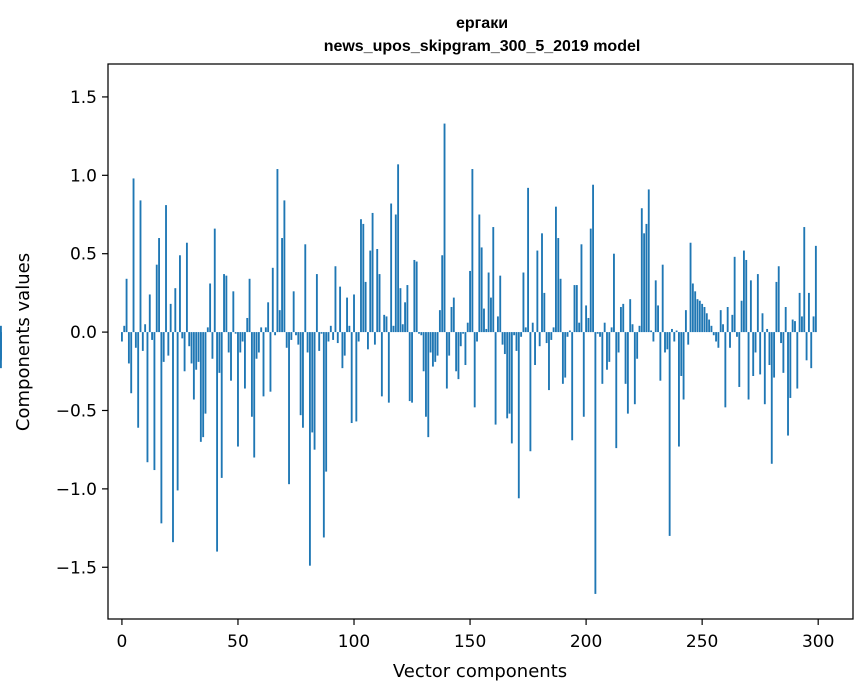 Image resolution: width=867 pixels, height=696 pixels. Describe the element at coordinates (1, 329) in the screenshot. I see `bar-component-undefined` at that location.